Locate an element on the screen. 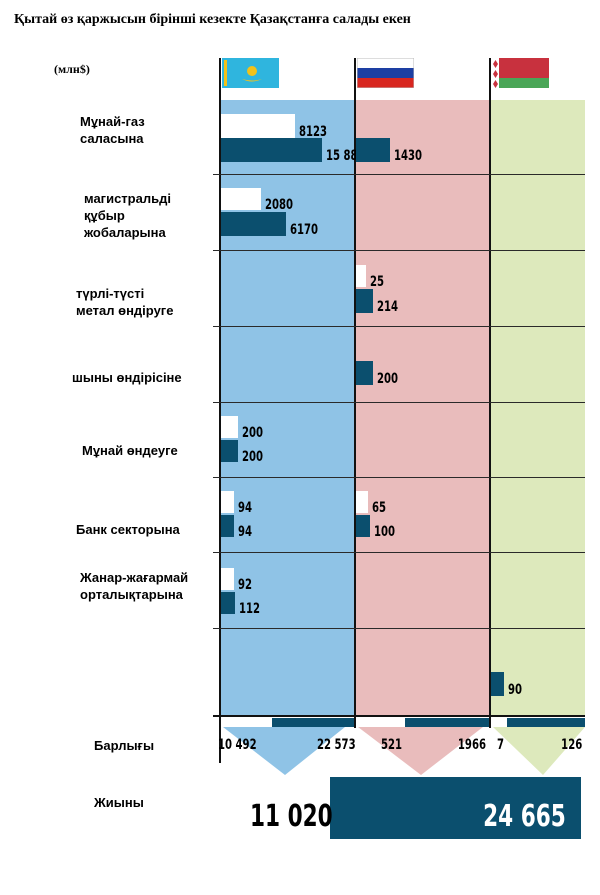 The image size is (600, 895). bar-value-label: 8123 is located at coordinates (313, 132).